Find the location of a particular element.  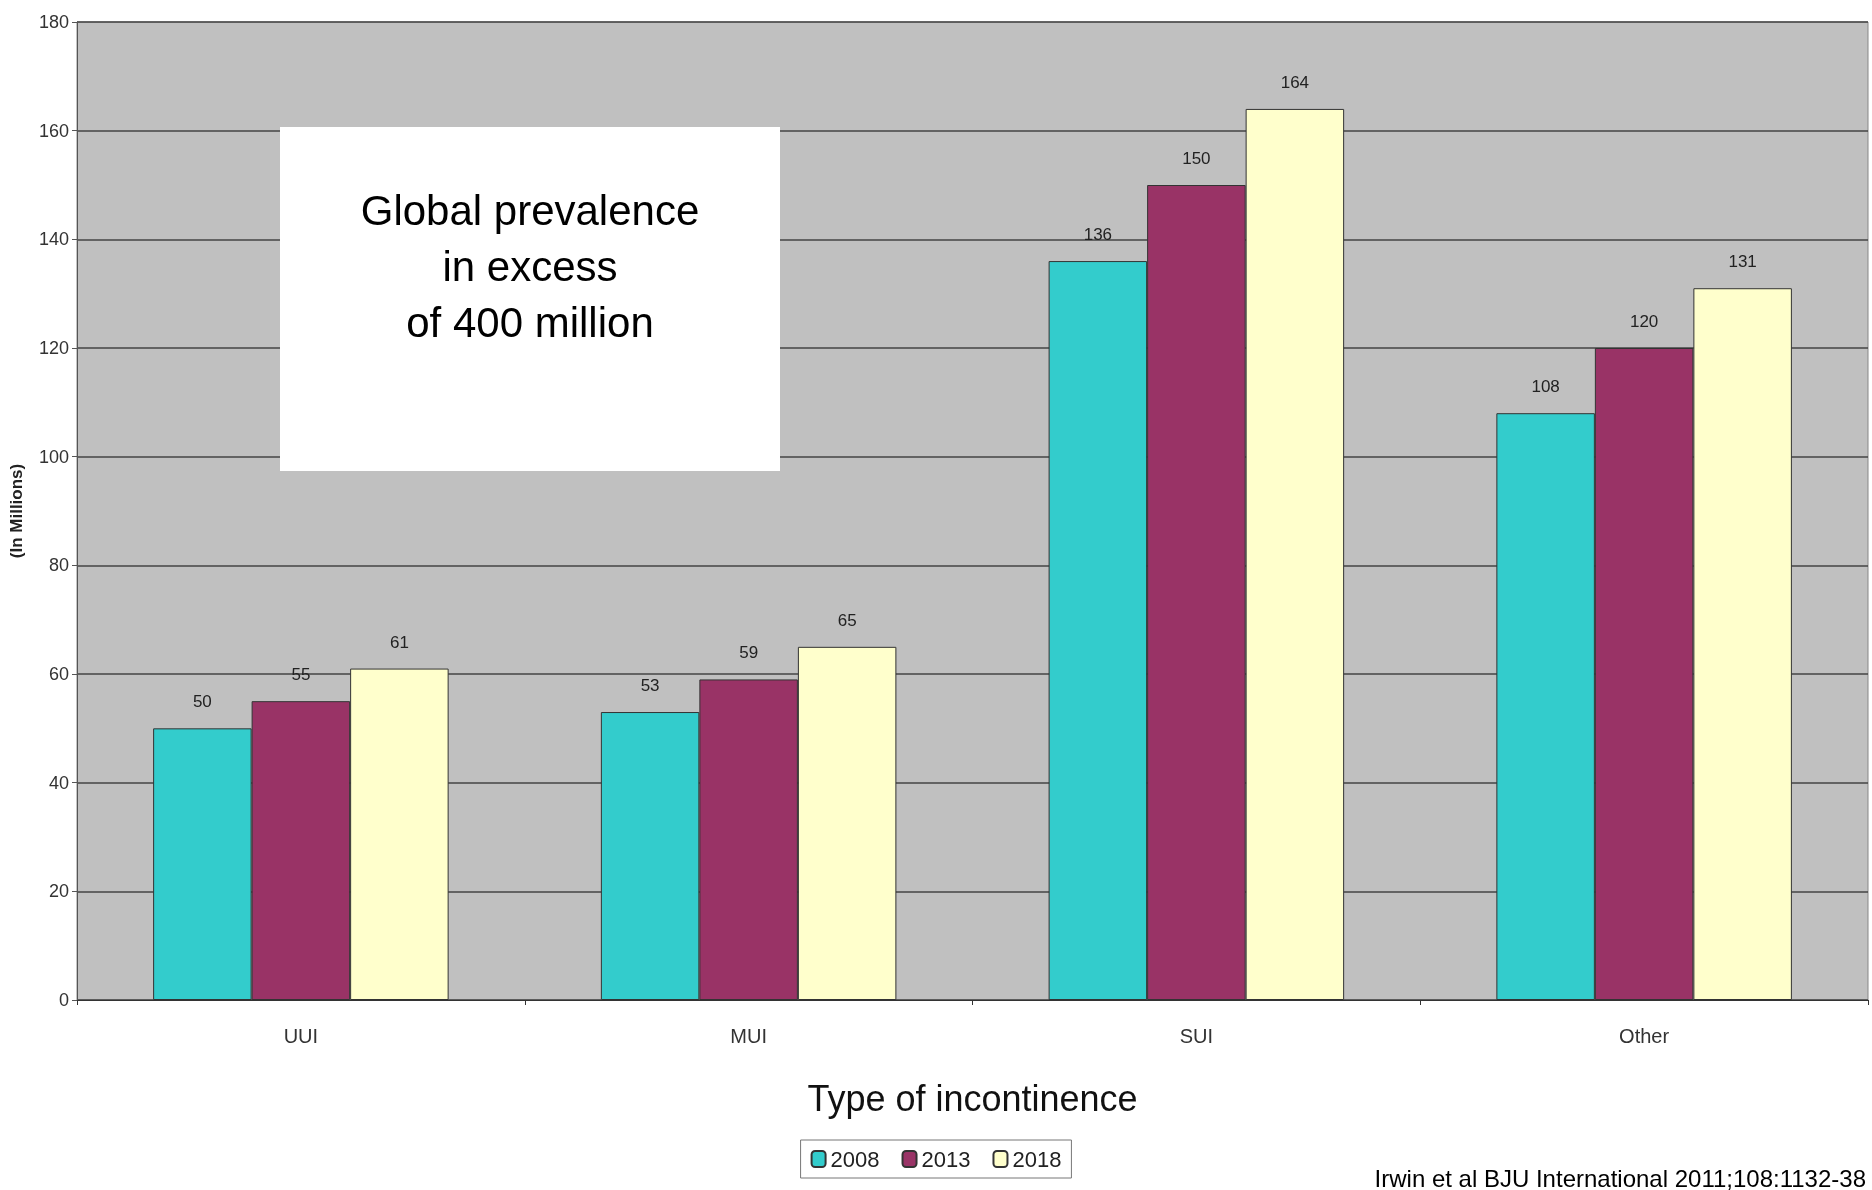

data-label: 120 is located at coordinates (1644, 321).